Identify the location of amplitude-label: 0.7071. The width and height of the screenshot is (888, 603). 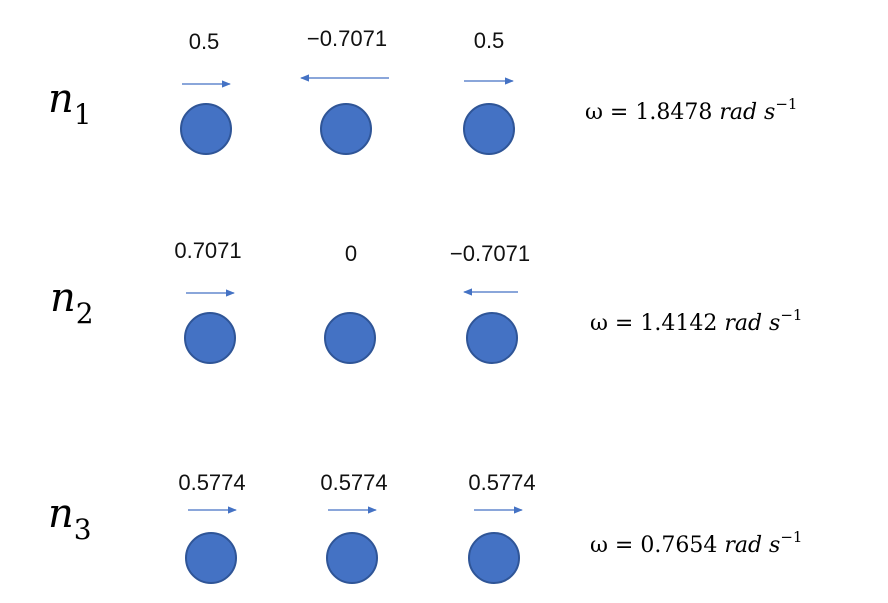
(207, 250).